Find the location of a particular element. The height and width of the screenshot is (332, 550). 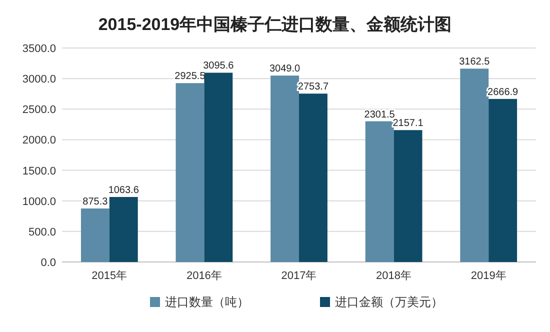

x-tick-label: 2017年 is located at coordinates (299, 276).